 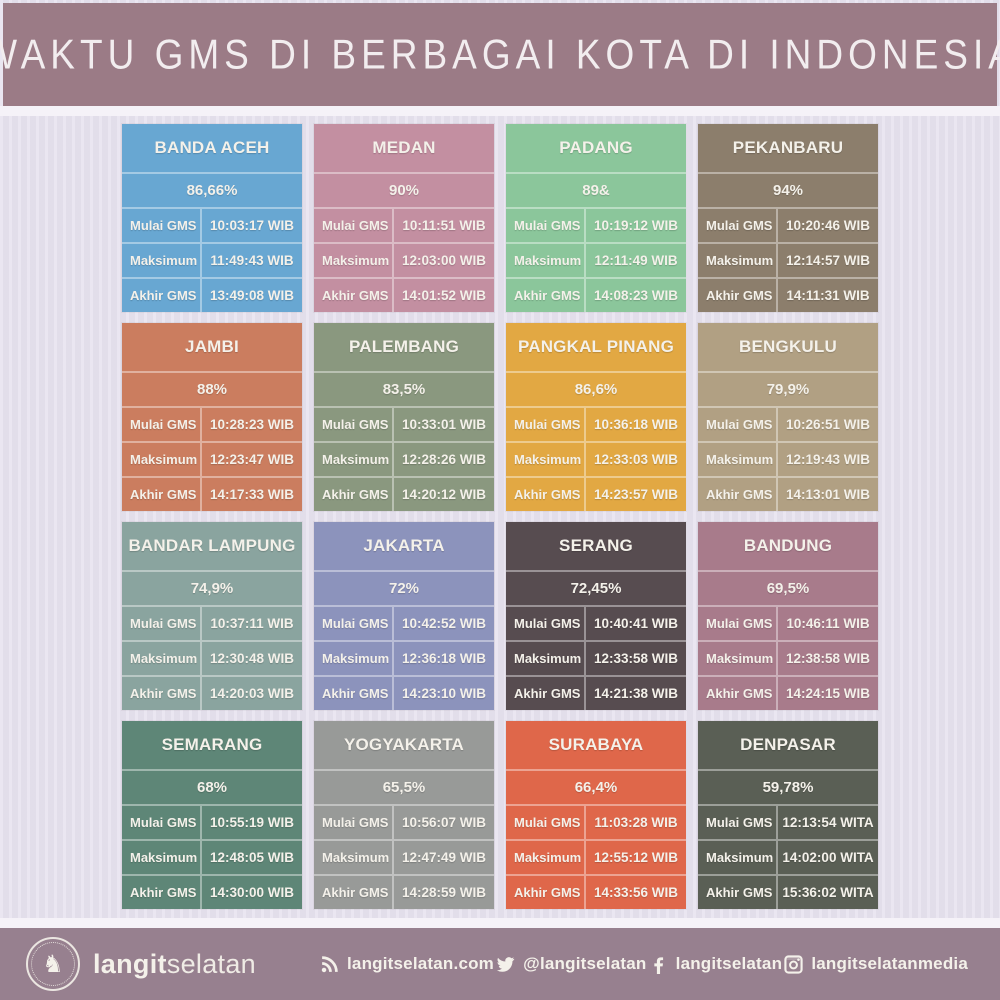 I want to click on city-name: BANDAR LAMPUNG, so click(x=212, y=545).